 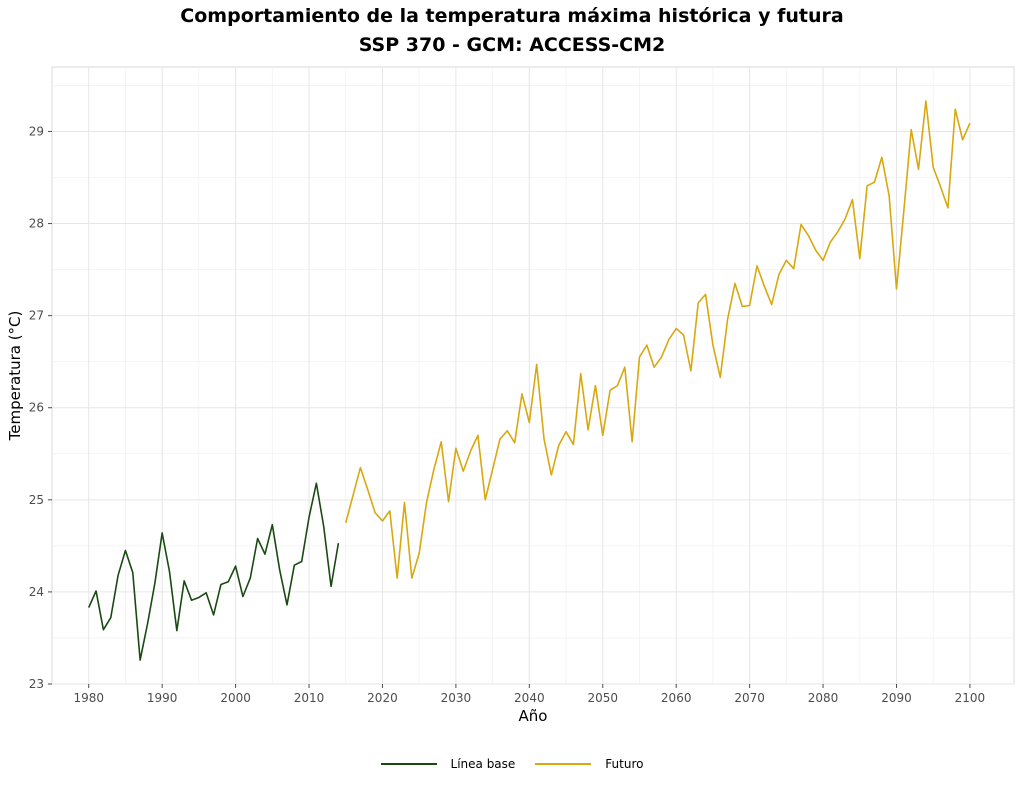 What do you see at coordinates (456, 698) in the screenshot?
I see `x-tick-label: 2030` at bounding box center [456, 698].